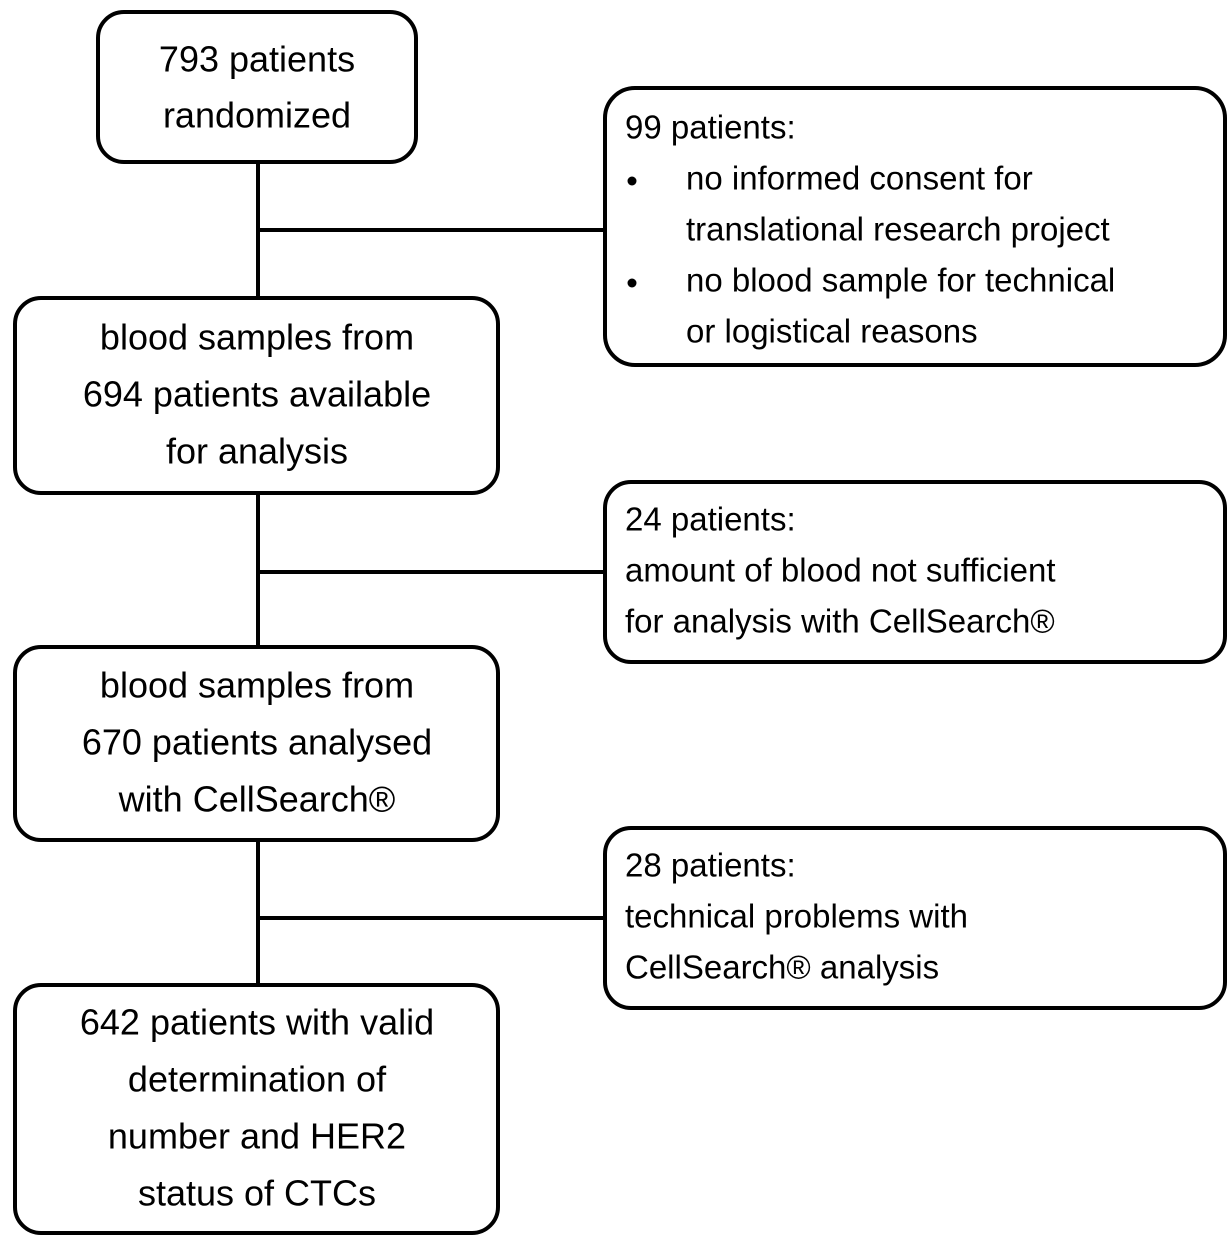  I want to click on exclusion-heading: 28 patients:, so click(710, 865).